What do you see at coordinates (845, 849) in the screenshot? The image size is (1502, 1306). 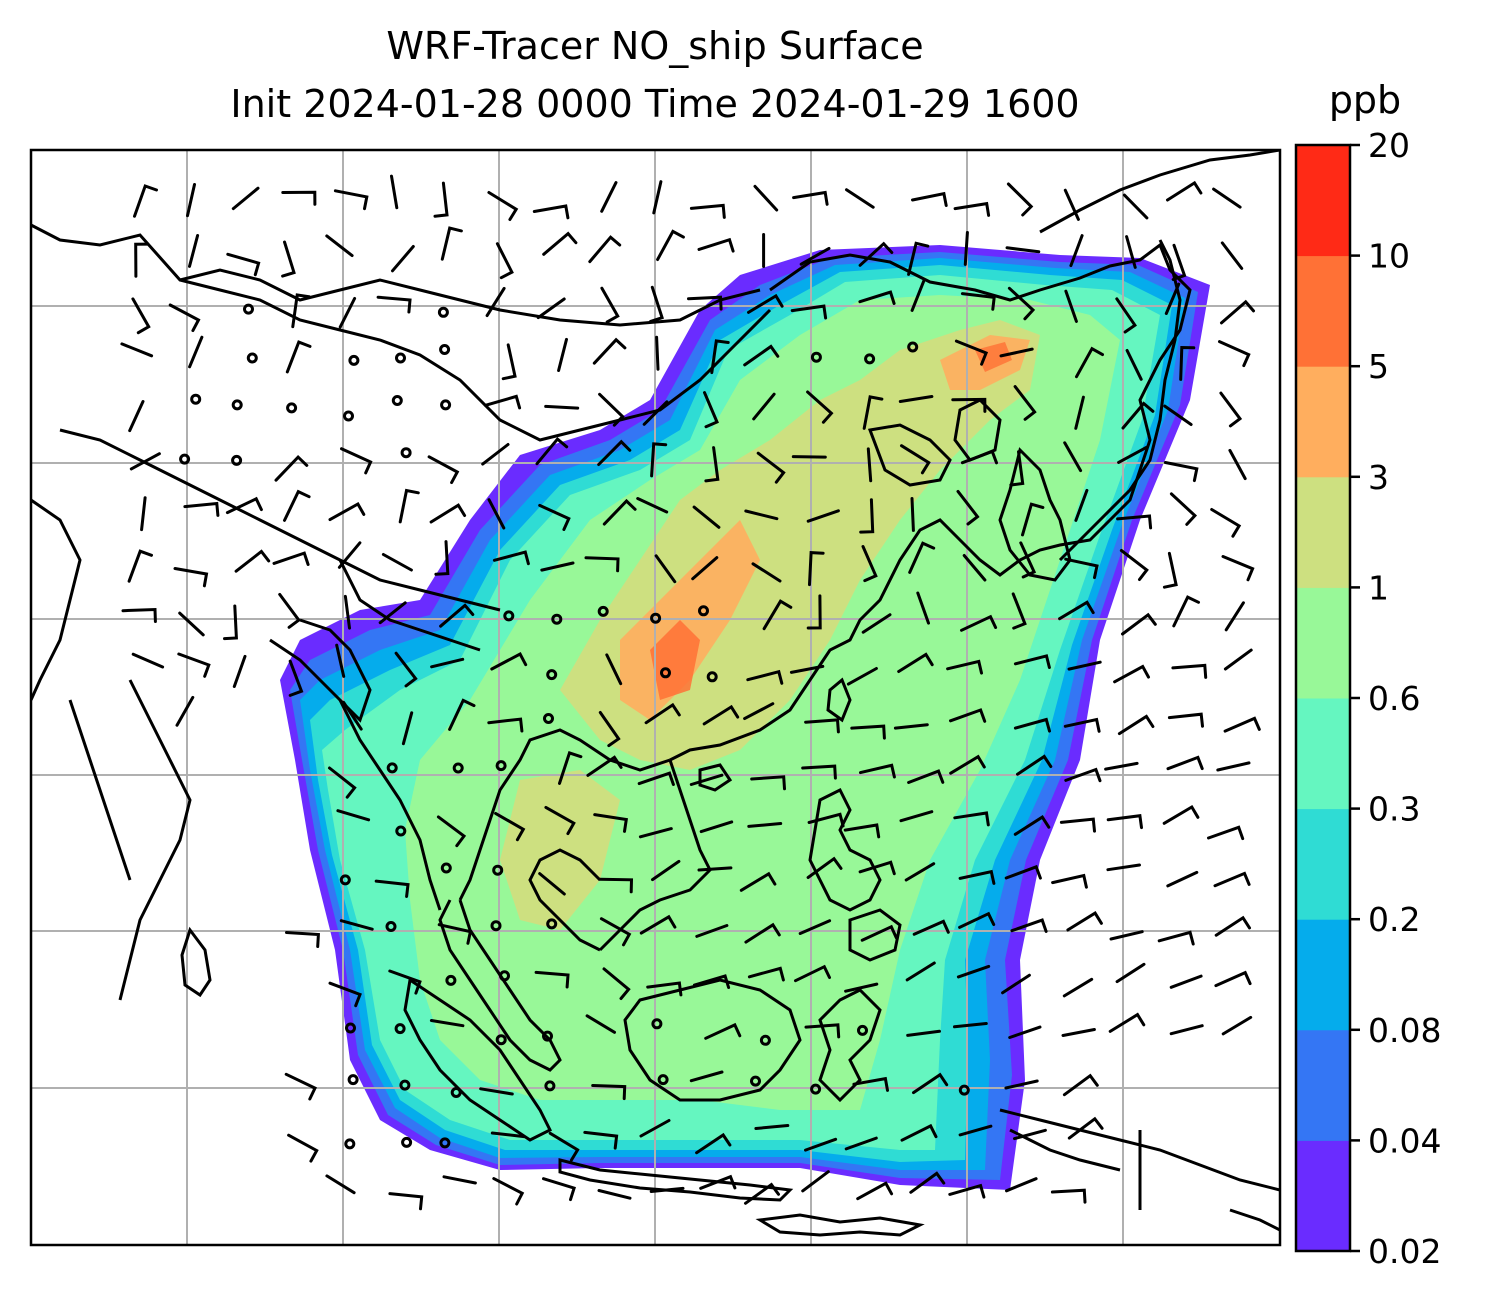 I see `coastline-philippines` at bounding box center [845, 849].